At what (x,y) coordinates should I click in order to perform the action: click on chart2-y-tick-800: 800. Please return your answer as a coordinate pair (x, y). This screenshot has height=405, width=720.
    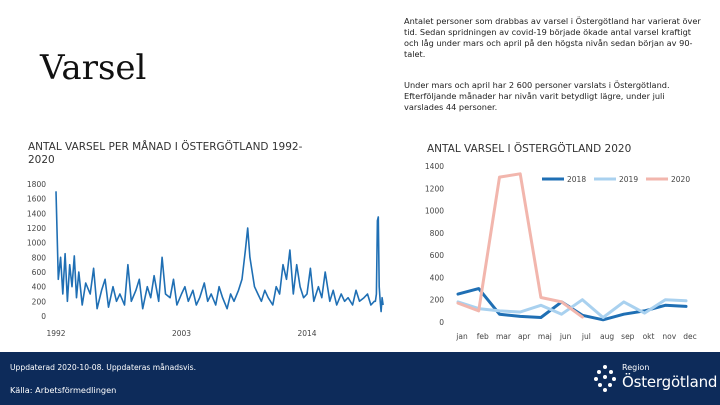
    Looking at the image, I should click on (437, 233).